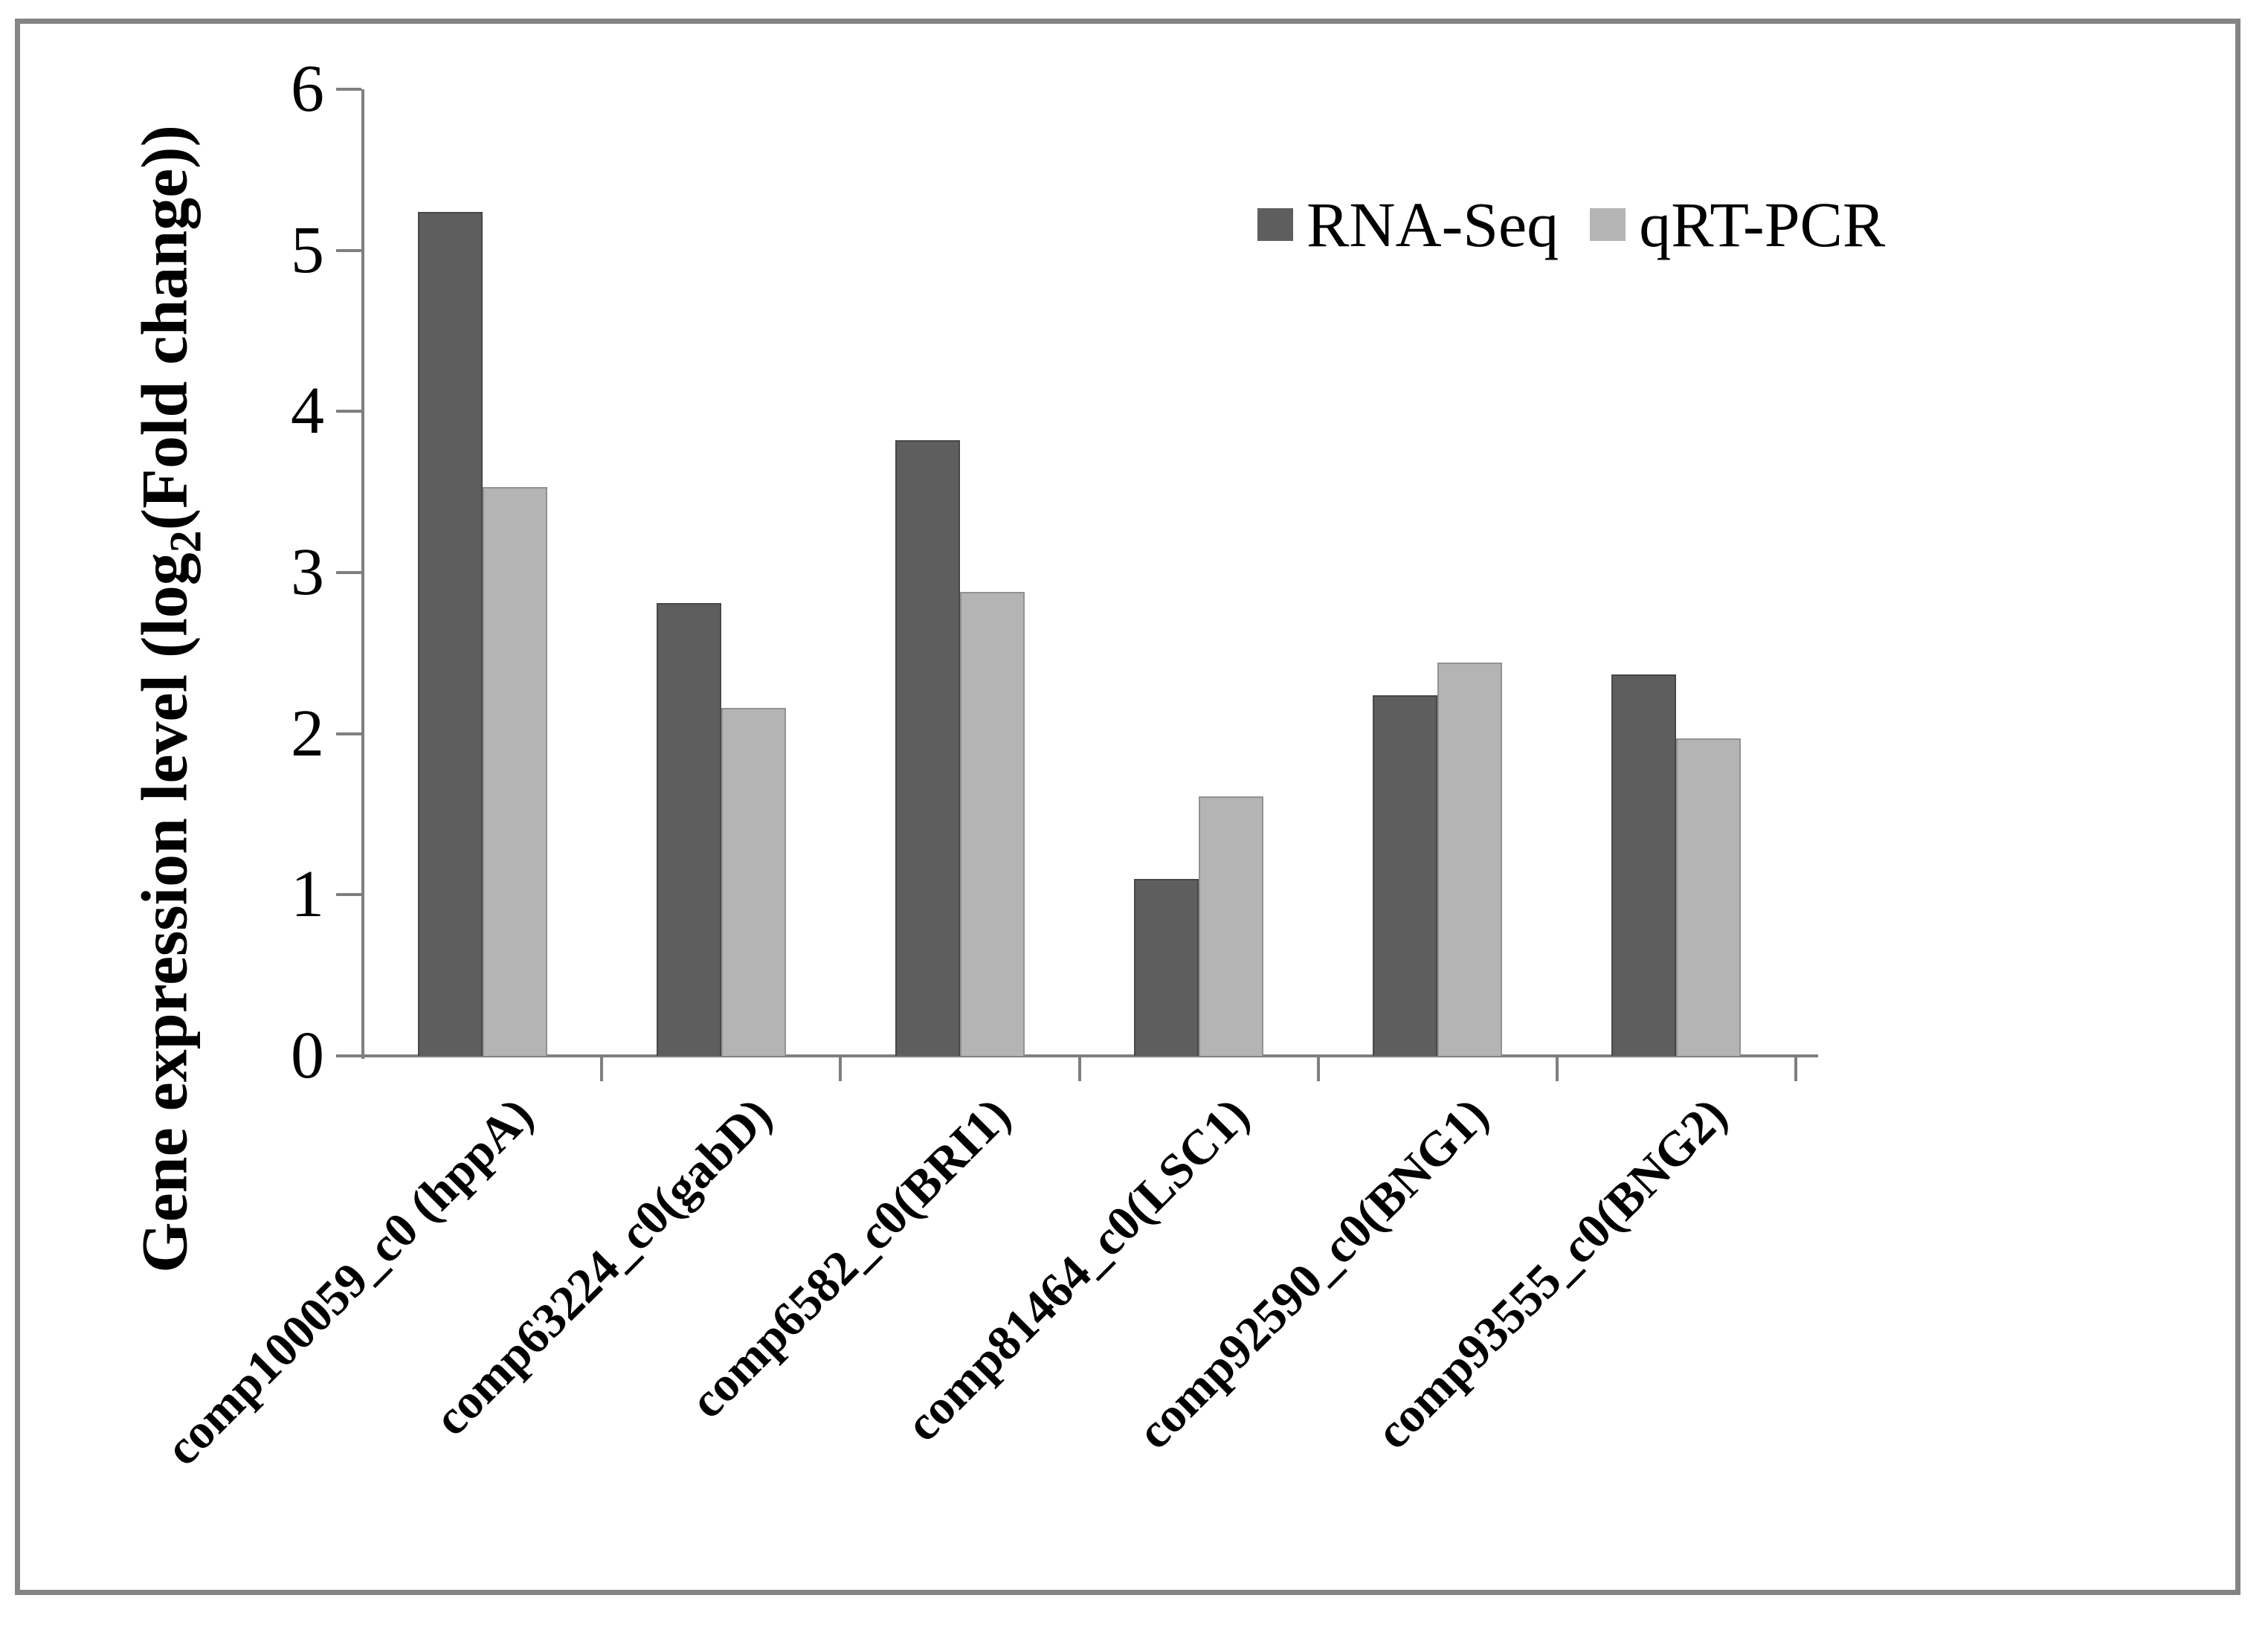 The height and width of the screenshot is (1627, 2268). Describe the element at coordinates (165, 328) in the screenshot. I see `y-axis-title-tail: (Fold change))` at that location.